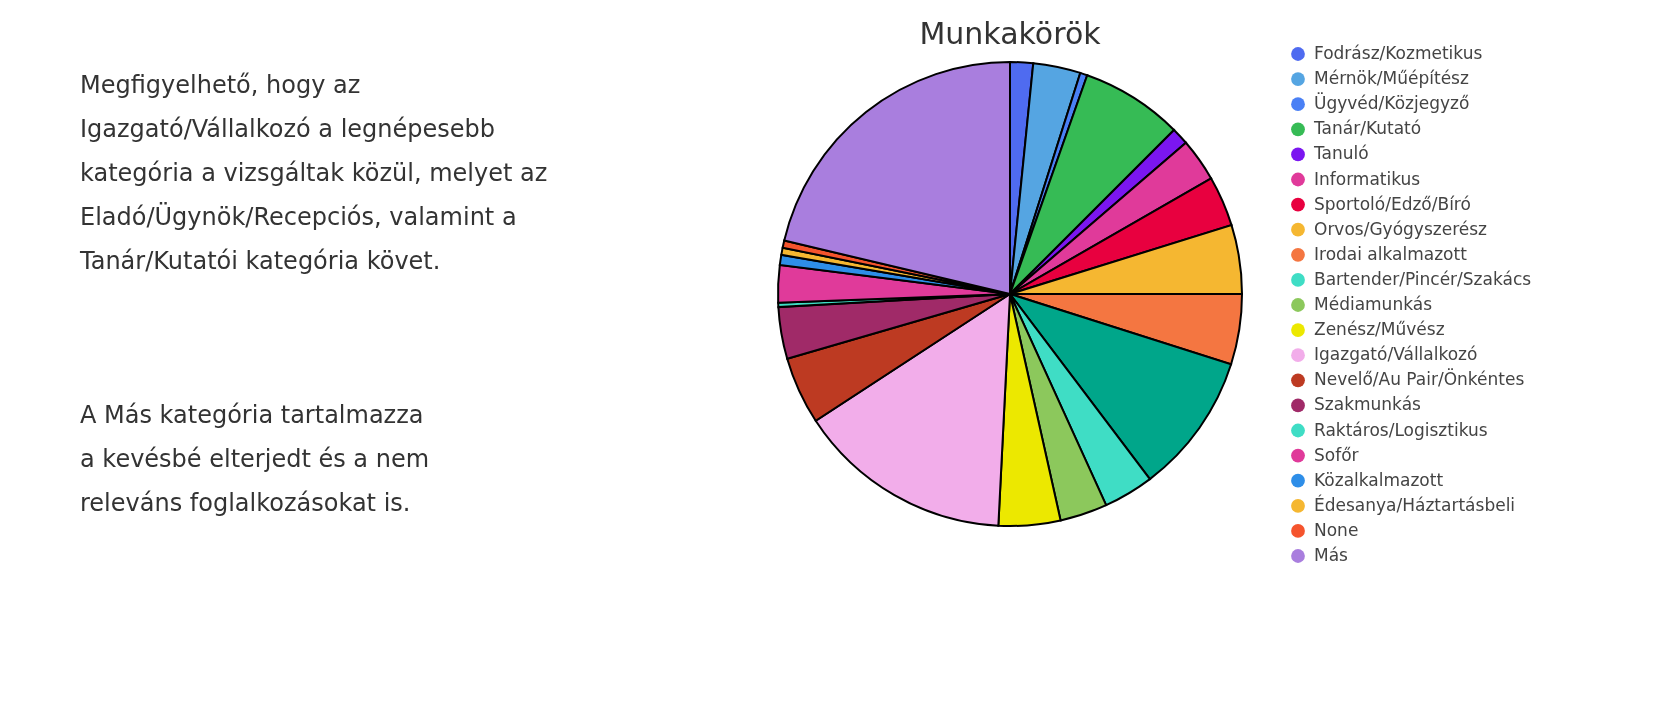  Describe the element at coordinates (1336, 529) in the screenshot. I see `legend-label: None` at that location.